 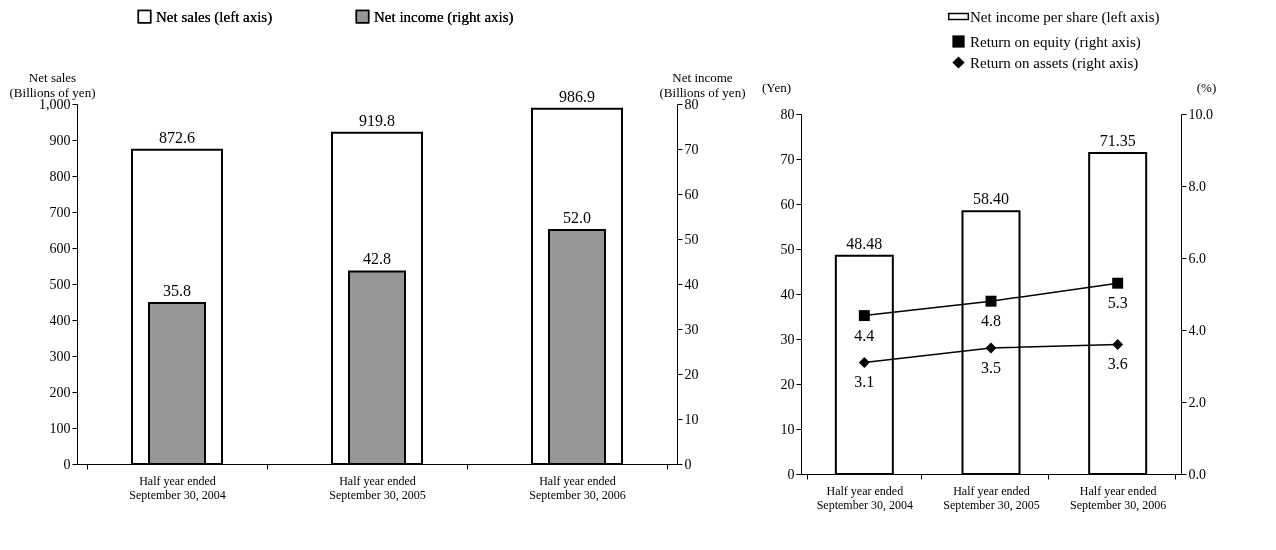 I want to click on y2-tick-label: 60, so click(x=691, y=194).